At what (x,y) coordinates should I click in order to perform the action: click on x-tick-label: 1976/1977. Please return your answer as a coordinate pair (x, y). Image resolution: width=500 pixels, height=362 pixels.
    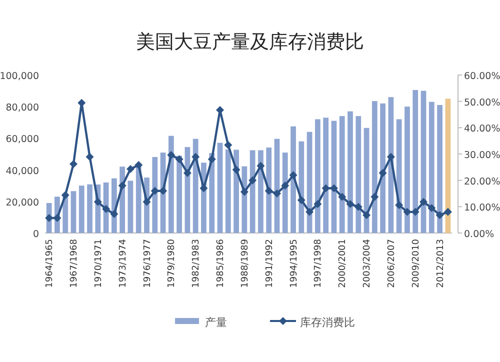
    Looking at the image, I should click on (147, 263).